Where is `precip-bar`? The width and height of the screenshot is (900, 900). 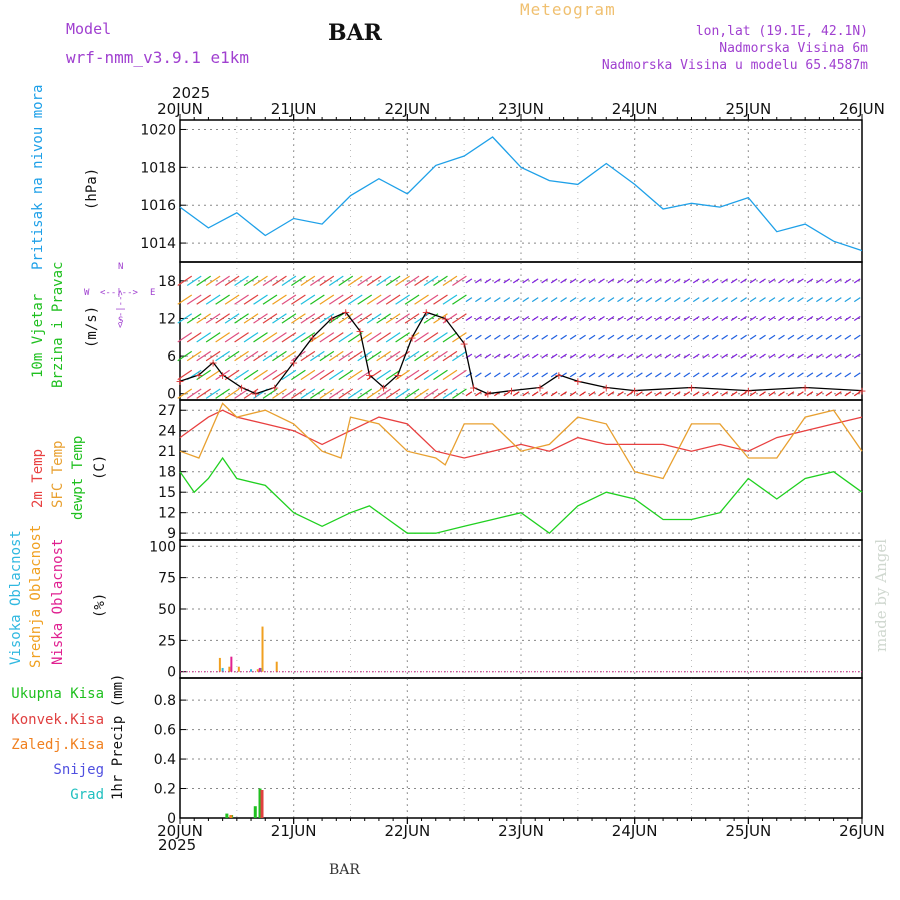
precip-bar is located at coordinates (227, 815).